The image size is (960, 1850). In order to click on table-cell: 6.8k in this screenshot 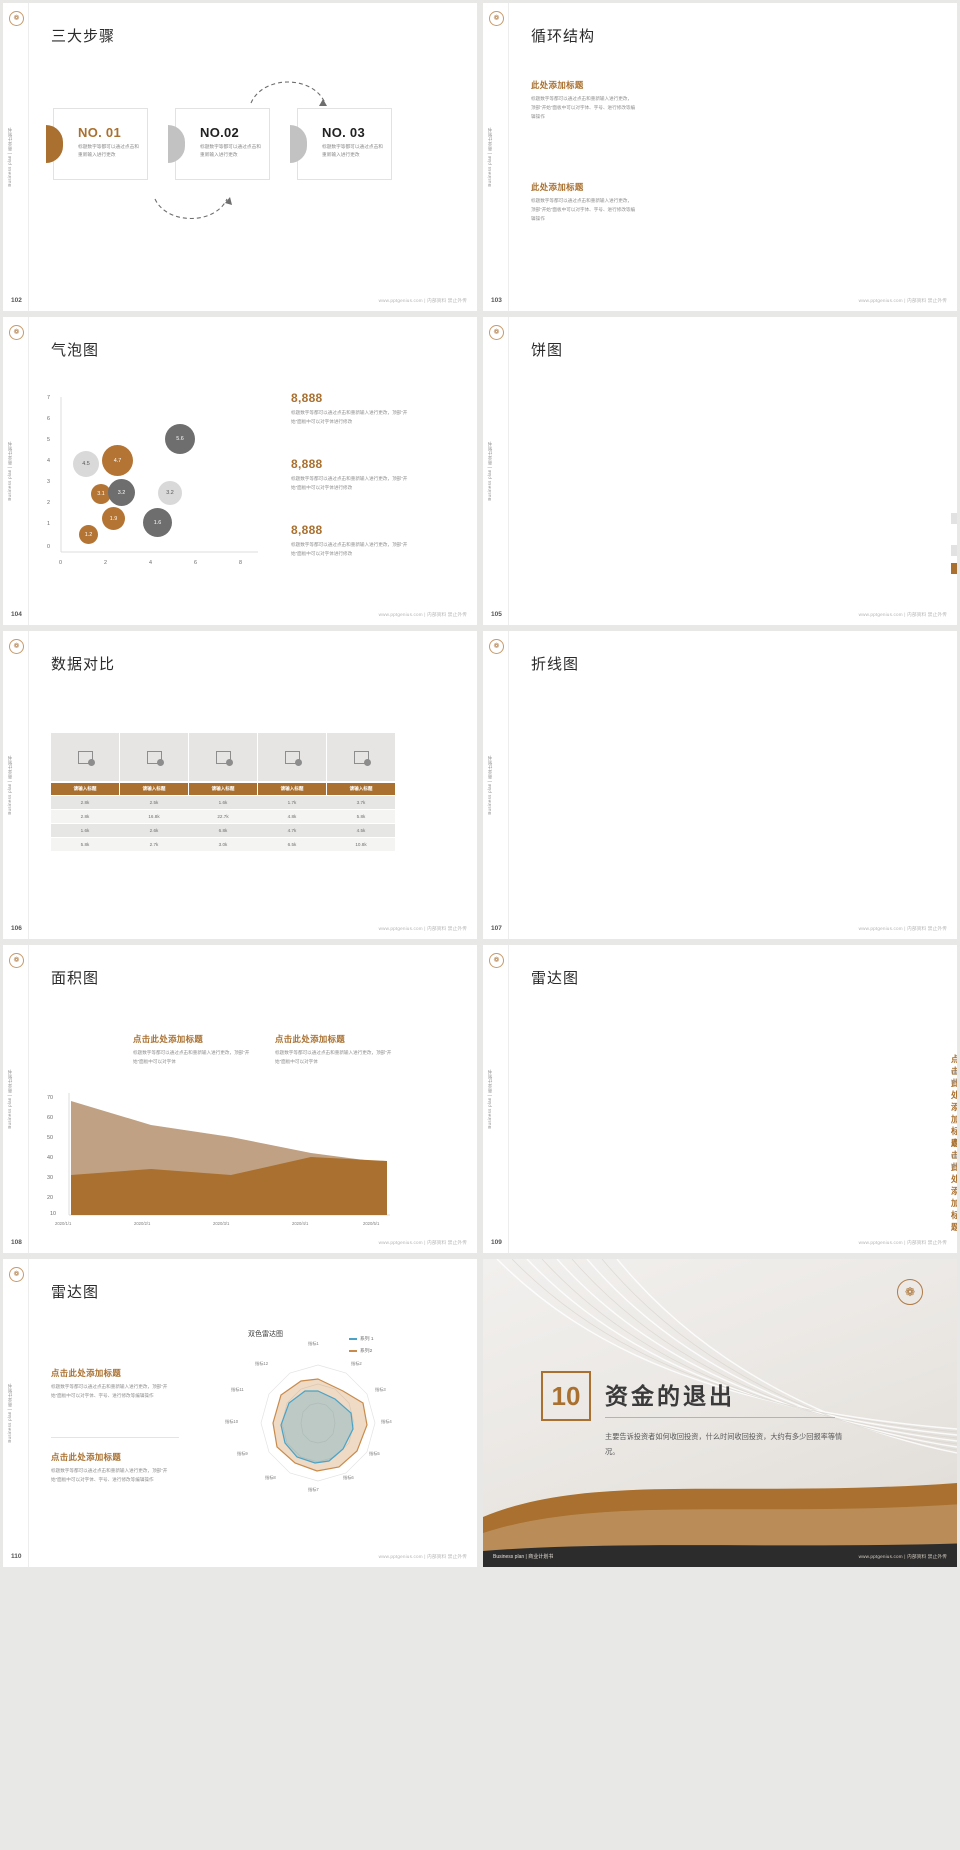, I will do `click(223, 830)`.